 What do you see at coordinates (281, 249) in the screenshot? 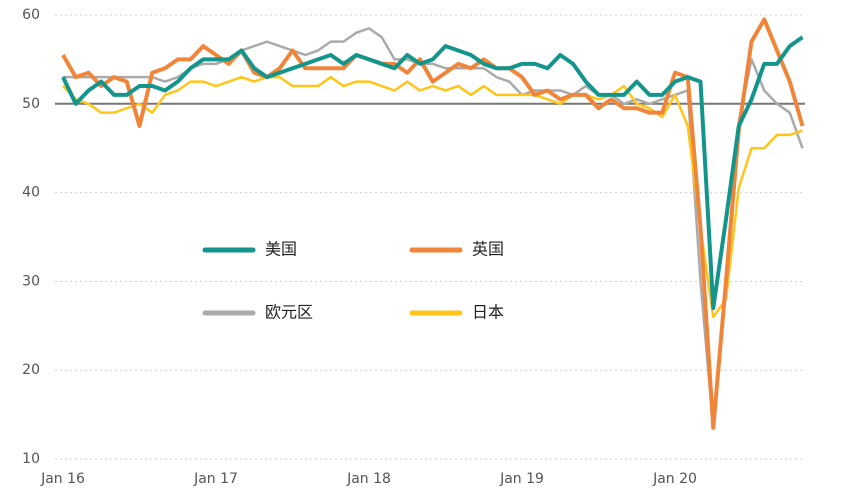
I see `legend-label: 美国` at bounding box center [281, 249].